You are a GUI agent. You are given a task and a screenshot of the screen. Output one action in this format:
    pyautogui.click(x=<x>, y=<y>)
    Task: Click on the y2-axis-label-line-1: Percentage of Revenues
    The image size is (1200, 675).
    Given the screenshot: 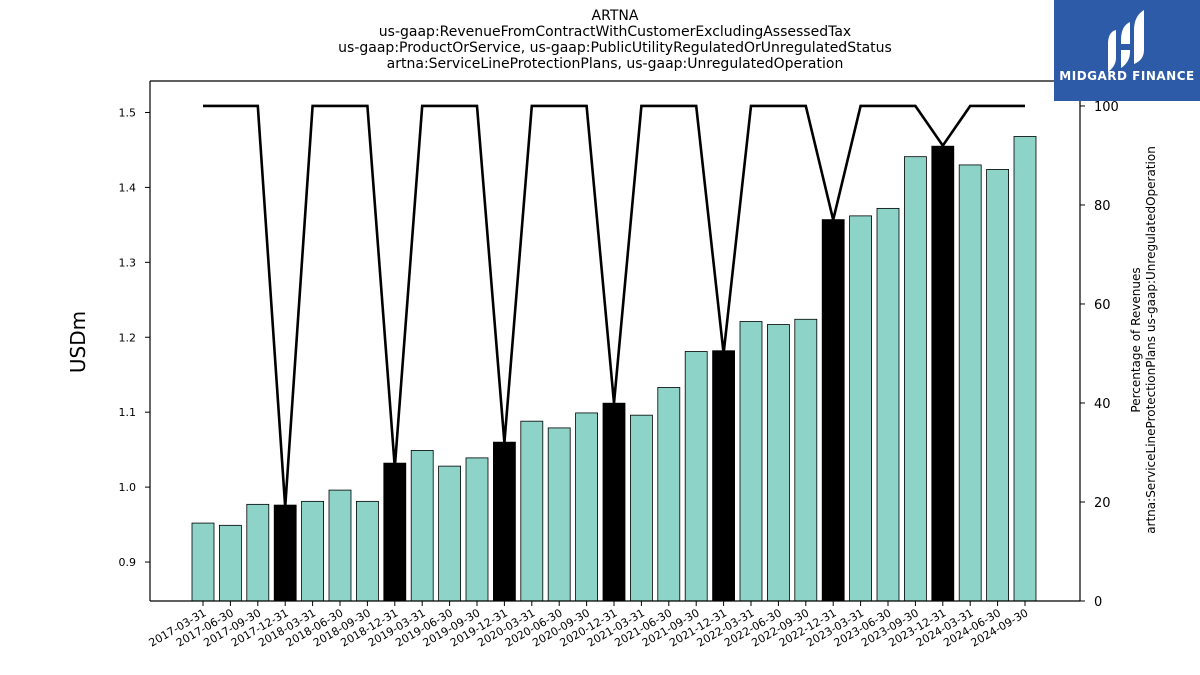 What is the action you would take?
    pyautogui.click(x=1136, y=340)
    